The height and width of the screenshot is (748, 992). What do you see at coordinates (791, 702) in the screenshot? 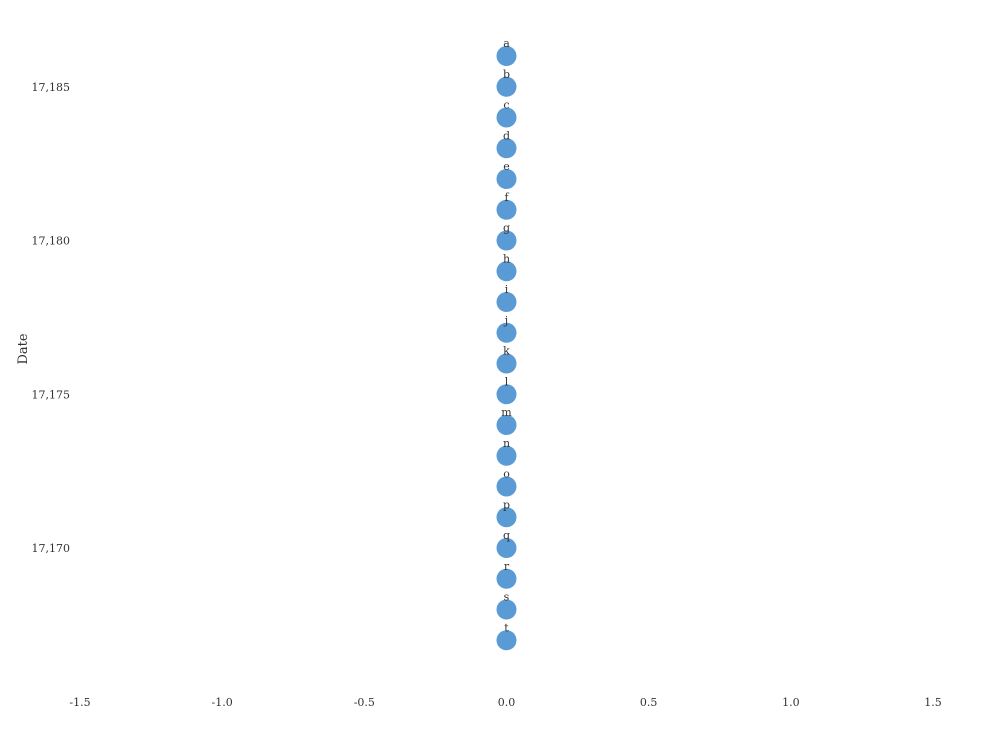
I see `x-tick-label: 1.0` at bounding box center [791, 702].